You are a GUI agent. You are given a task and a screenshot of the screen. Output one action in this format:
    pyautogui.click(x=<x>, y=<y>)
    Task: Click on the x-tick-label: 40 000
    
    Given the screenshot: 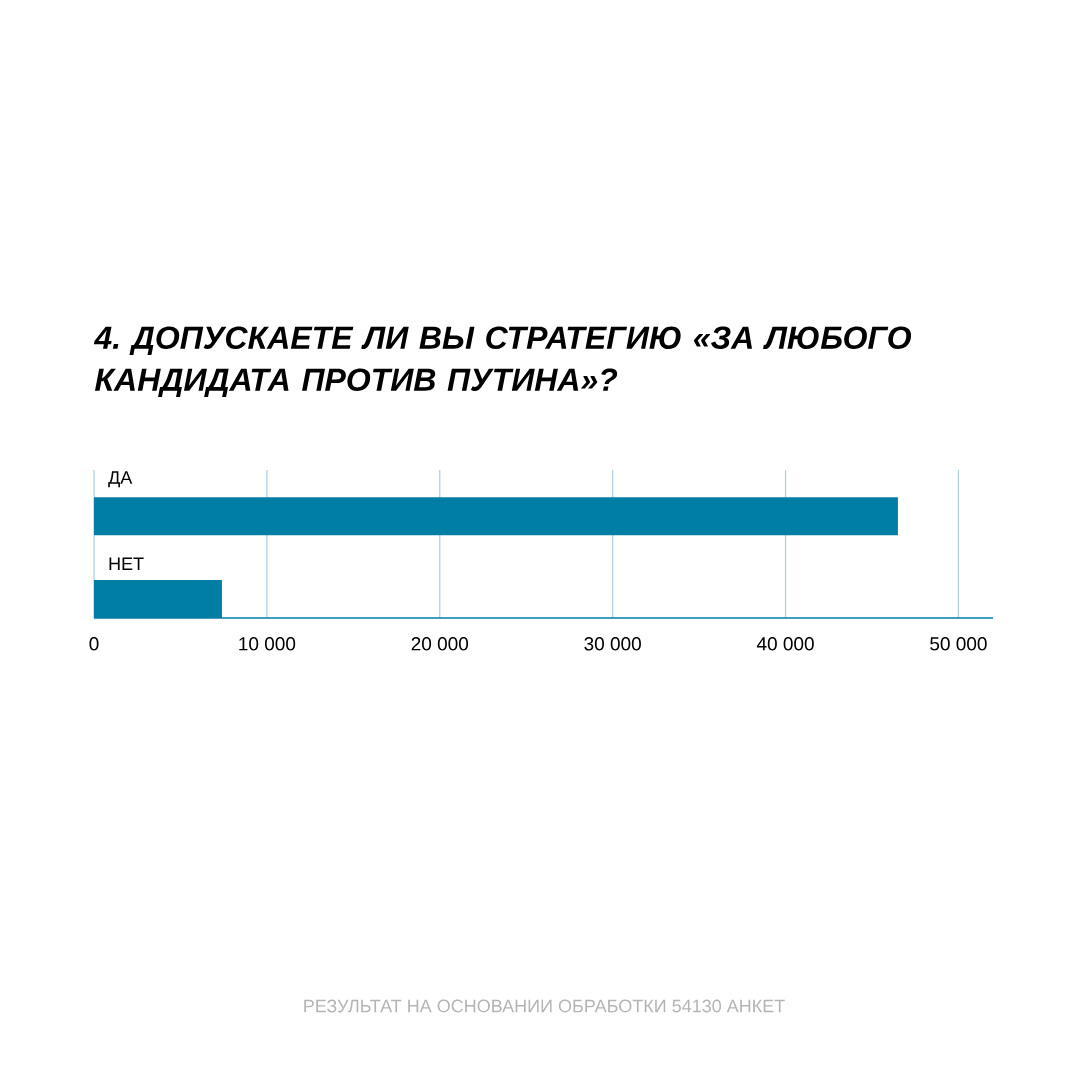 What is the action you would take?
    pyautogui.click(x=785, y=644)
    